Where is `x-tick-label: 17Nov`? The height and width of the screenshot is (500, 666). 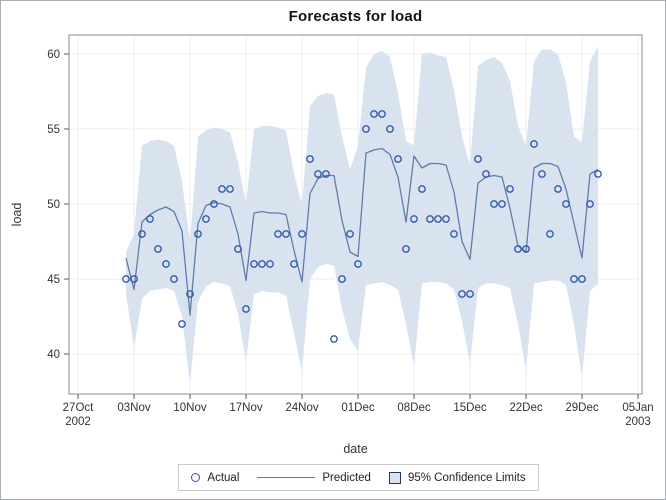
x-tick-label: 17Nov is located at coordinates (245, 408).